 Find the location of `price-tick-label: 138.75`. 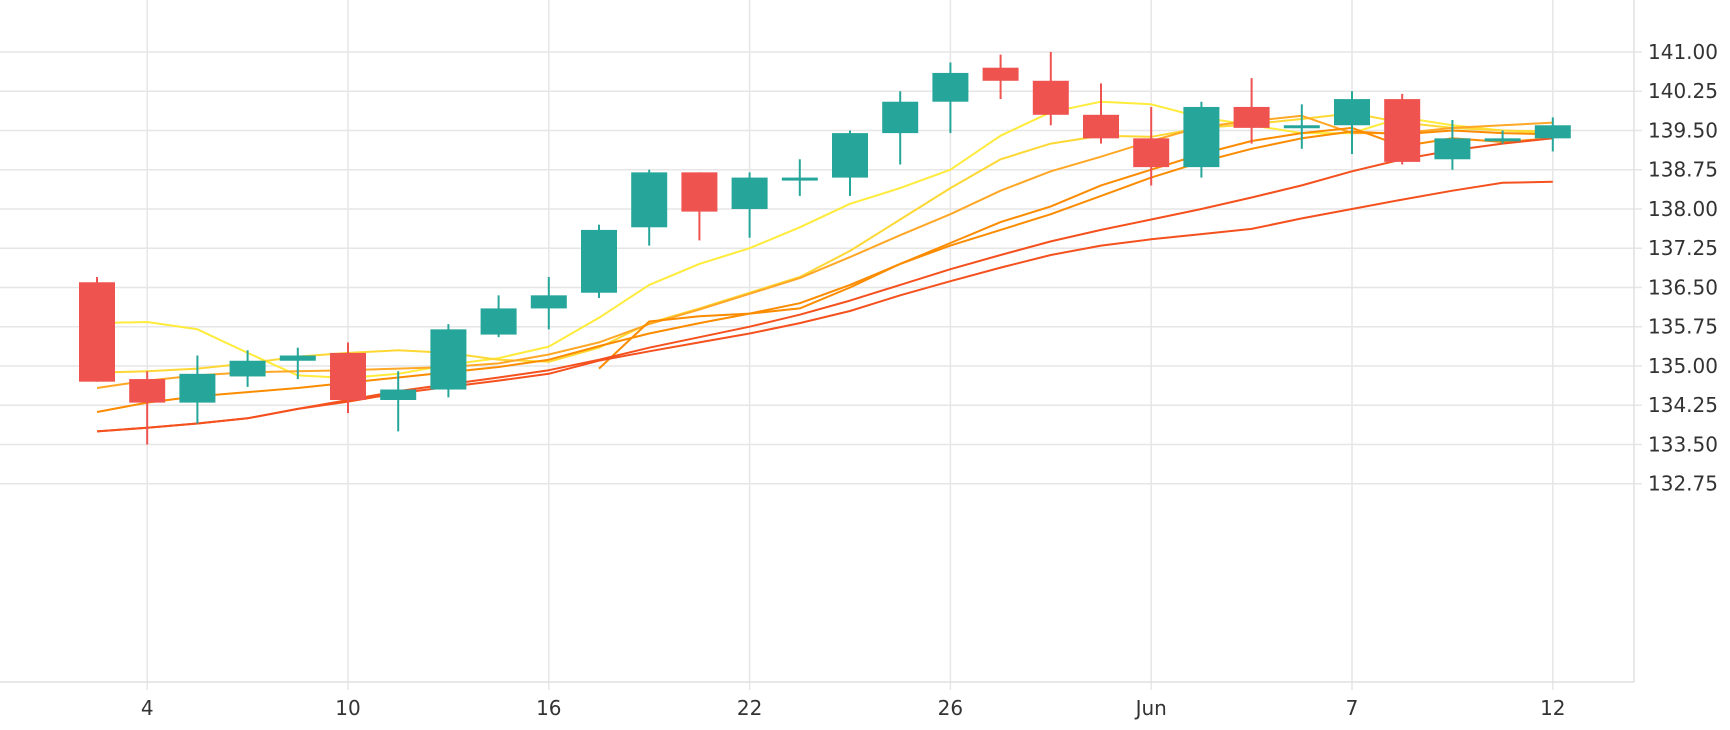

price-tick-label: 138.75 is located at coordinates (1683, 170).